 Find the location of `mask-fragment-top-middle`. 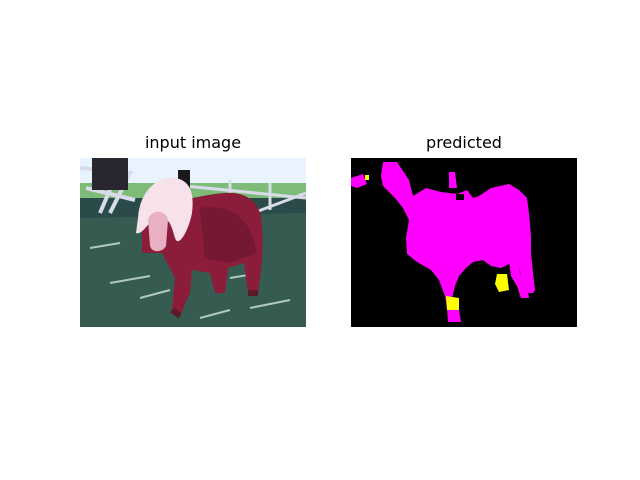

mask-fragment-top-middle is located at coordinates (453, 180).